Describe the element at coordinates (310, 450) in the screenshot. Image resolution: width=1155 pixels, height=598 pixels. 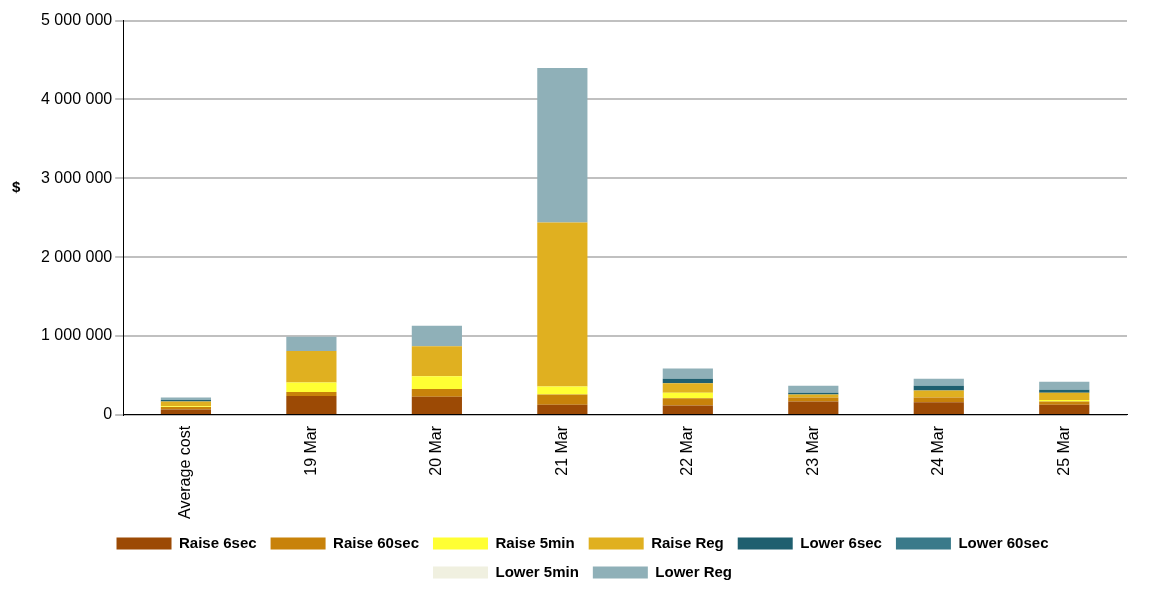
I see `x-tick-label: 19 Mar` at that location.